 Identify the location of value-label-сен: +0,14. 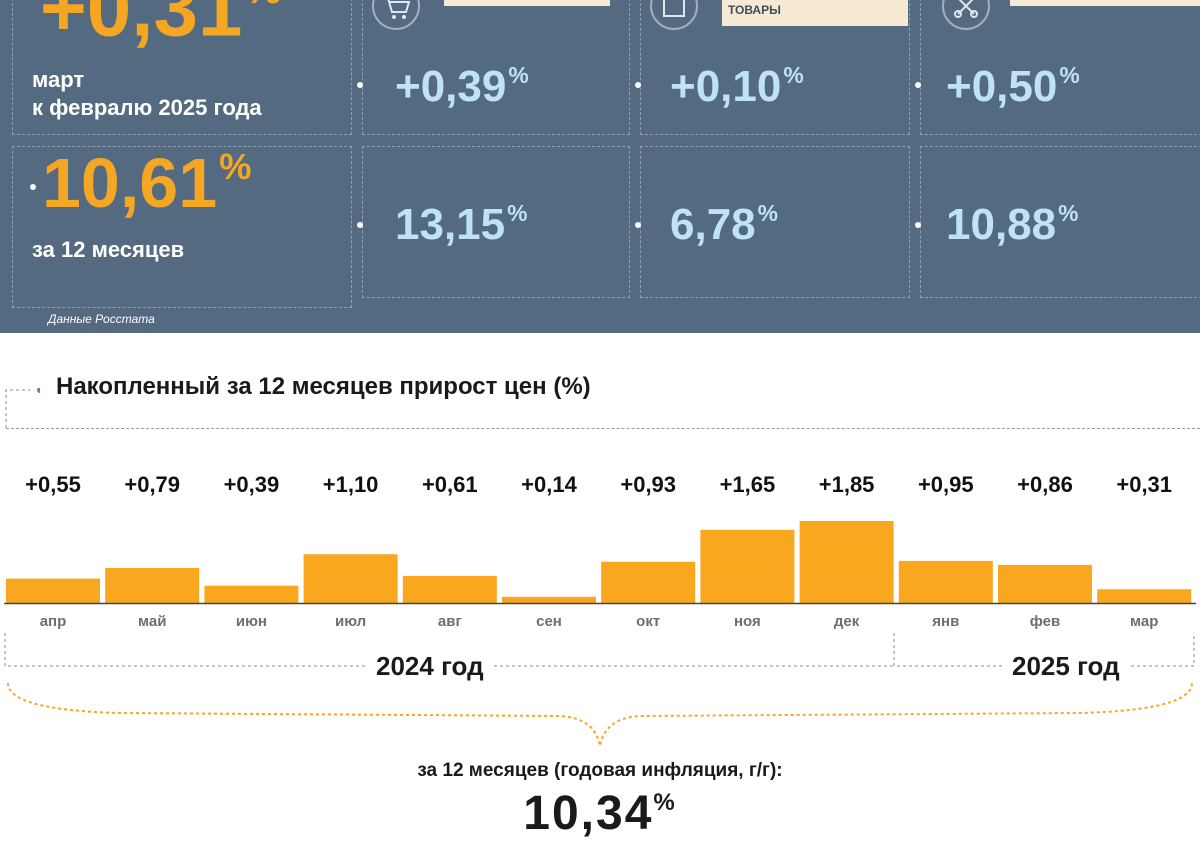
(549, 484).